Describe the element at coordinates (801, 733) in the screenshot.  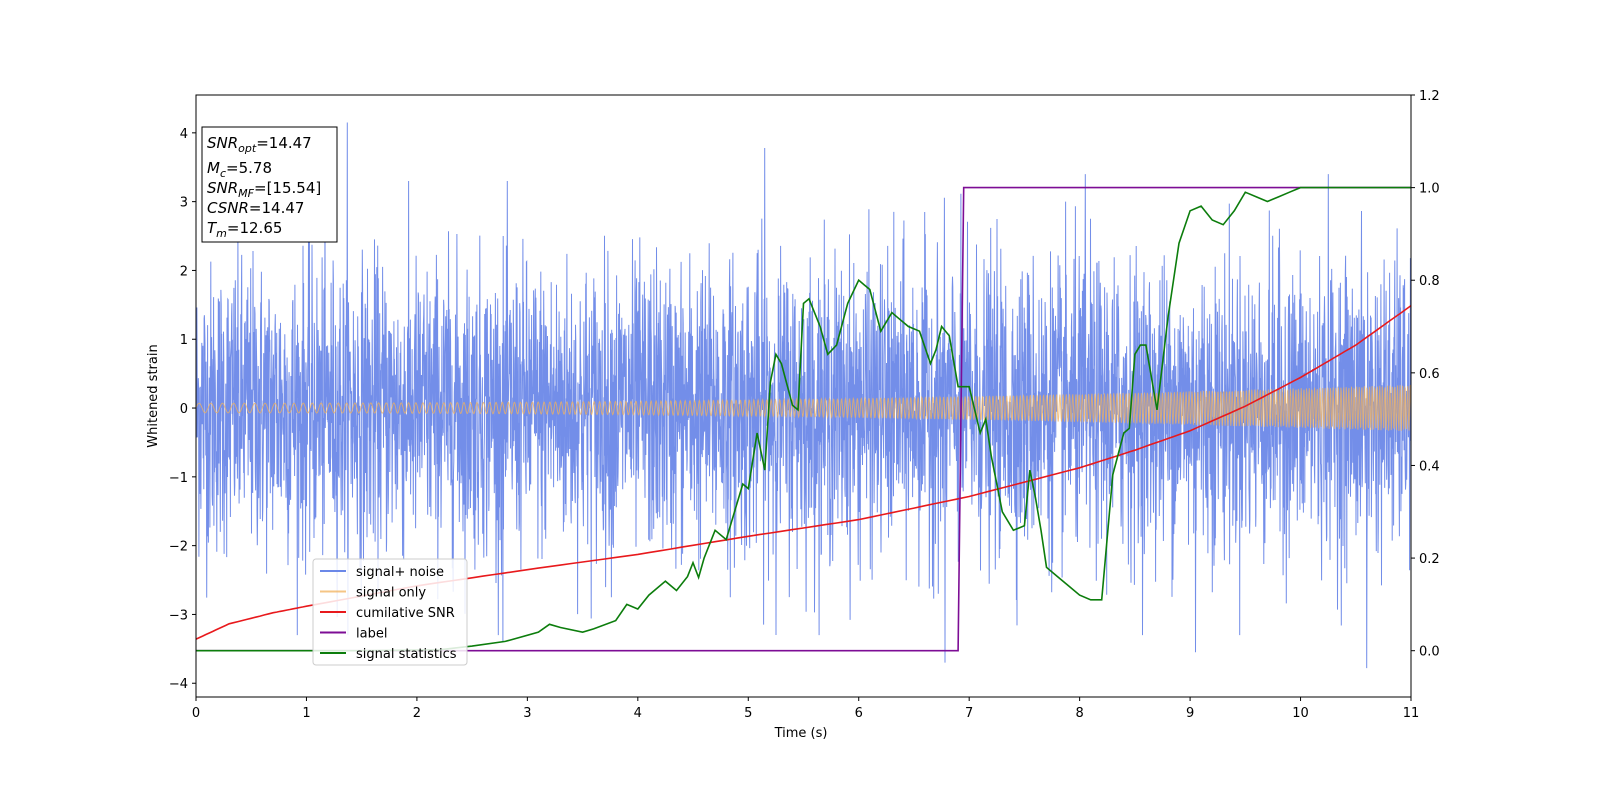
I see `x-axis-label: Time (s)` at that location.